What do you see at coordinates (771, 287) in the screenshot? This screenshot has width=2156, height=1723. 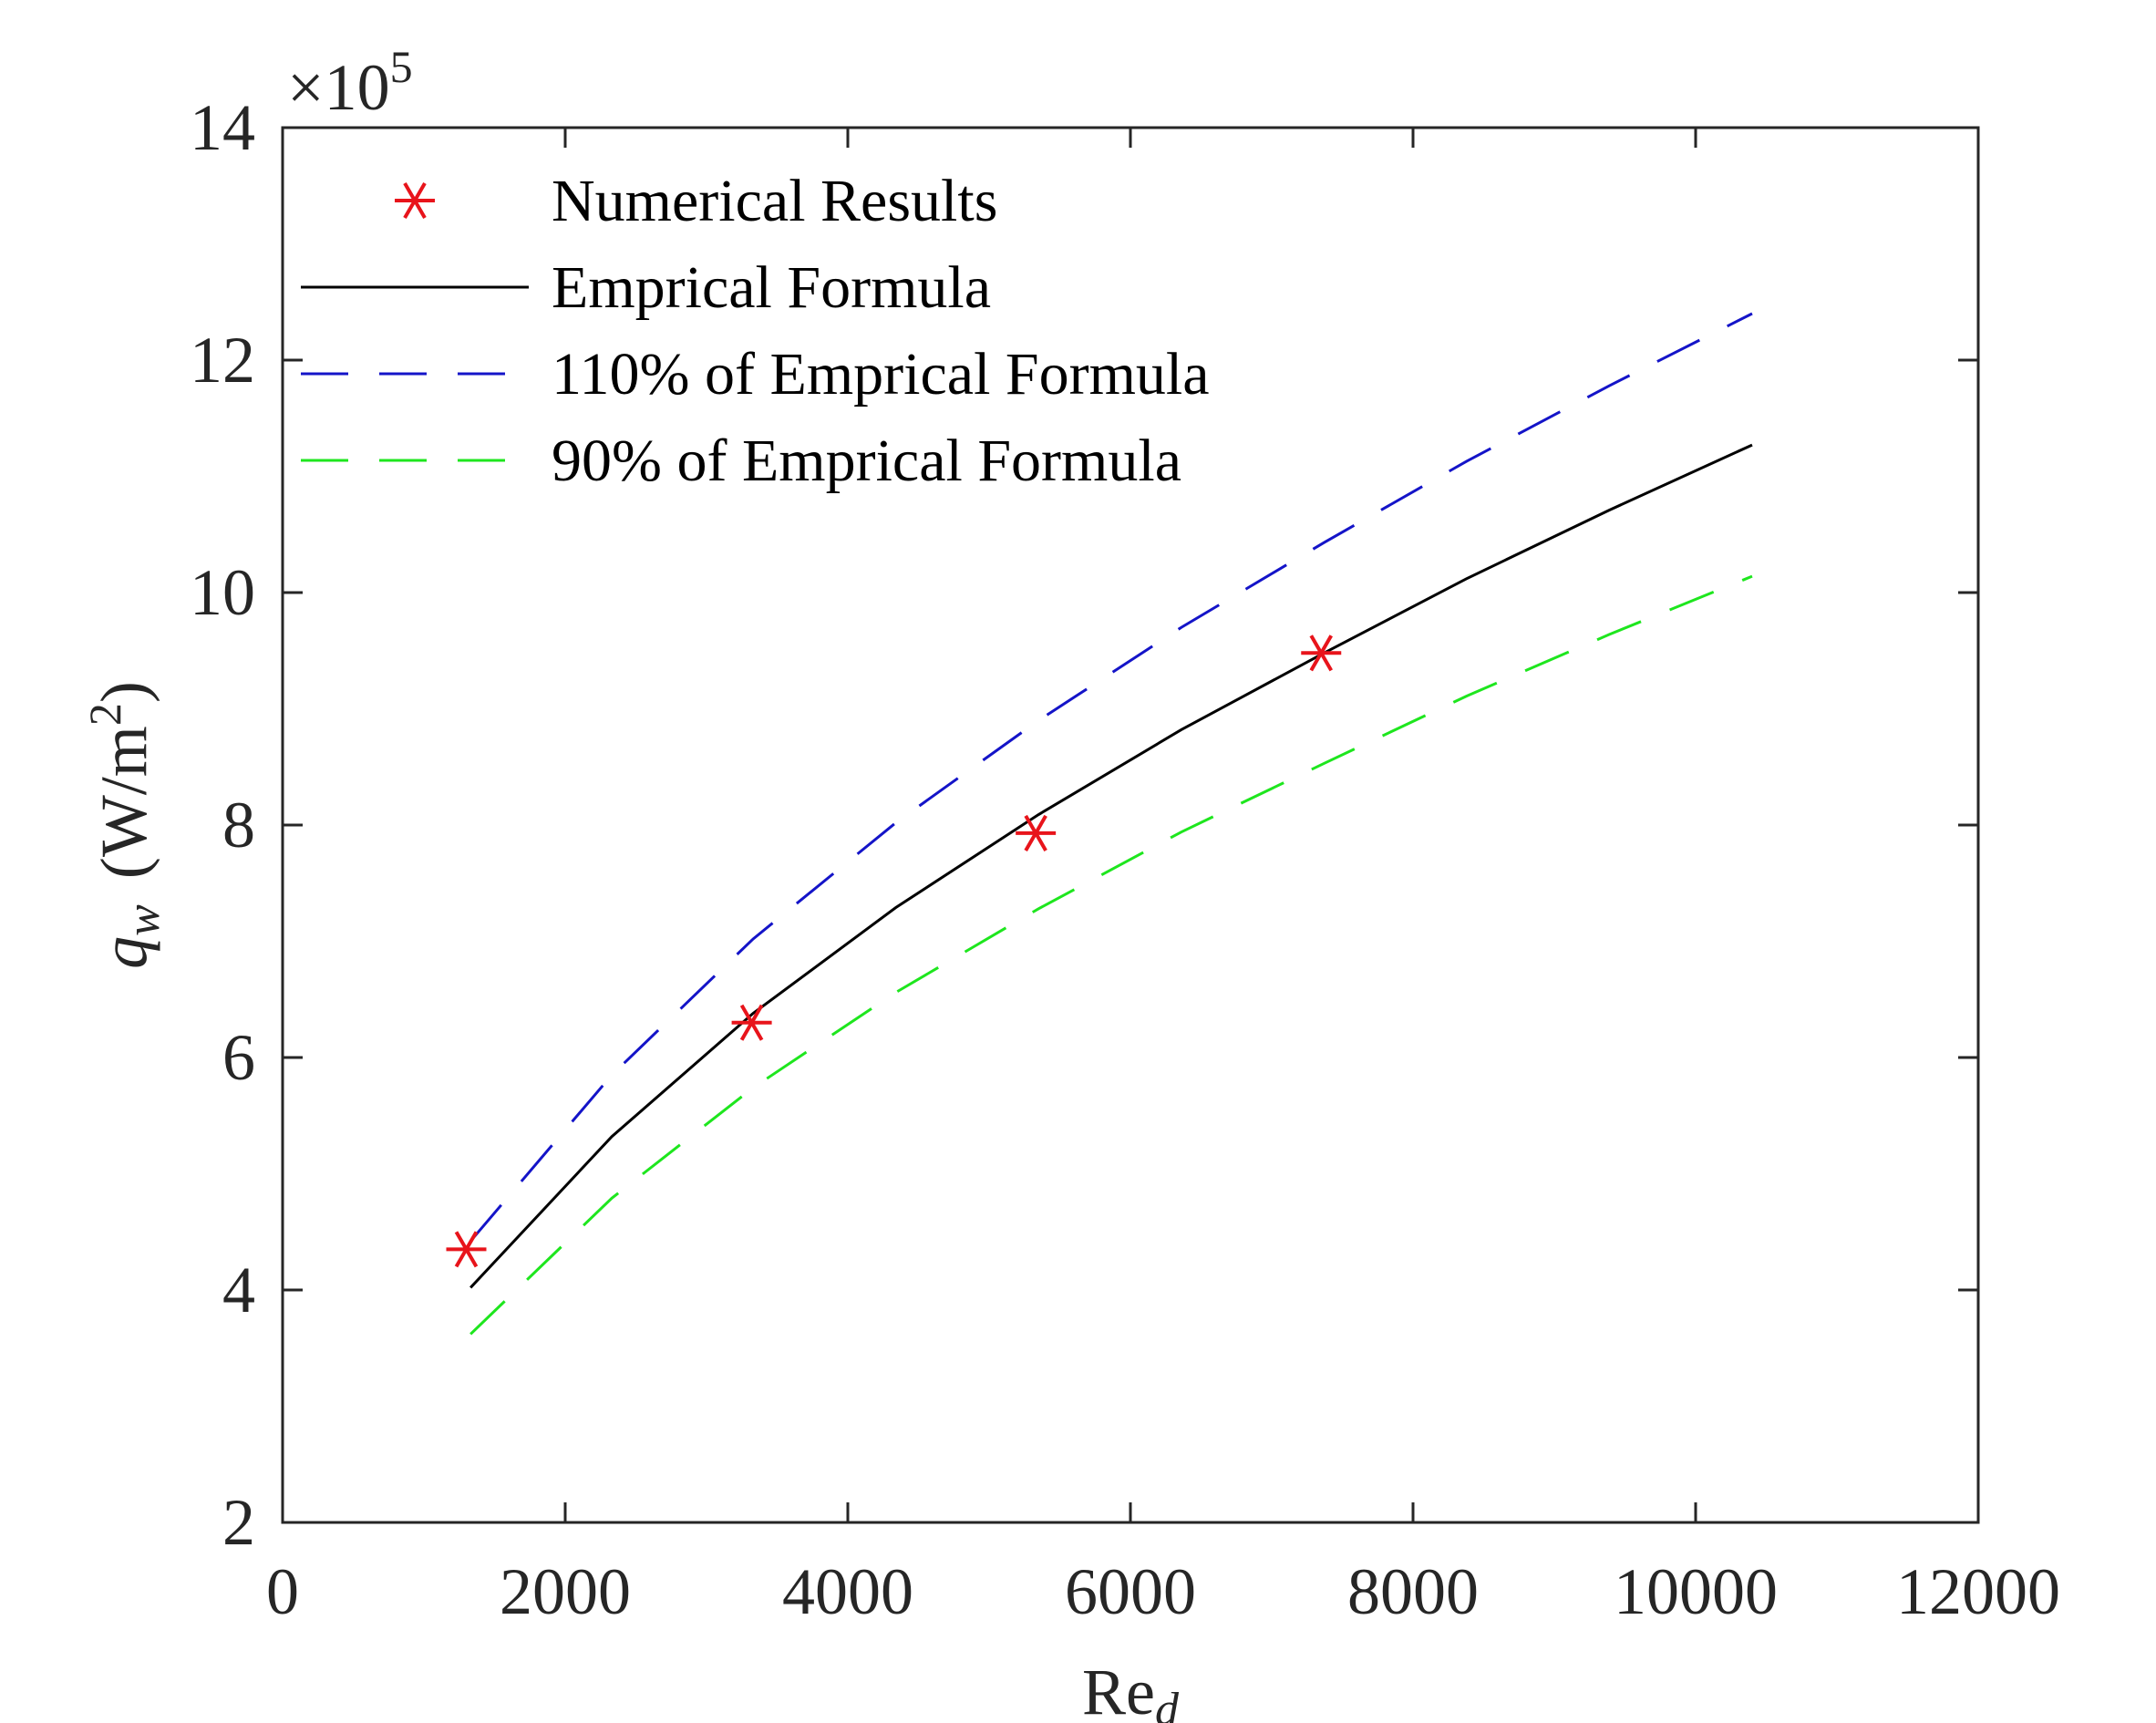 I see `legend-label: Emprical Formula` at bounding box center [771, 287].